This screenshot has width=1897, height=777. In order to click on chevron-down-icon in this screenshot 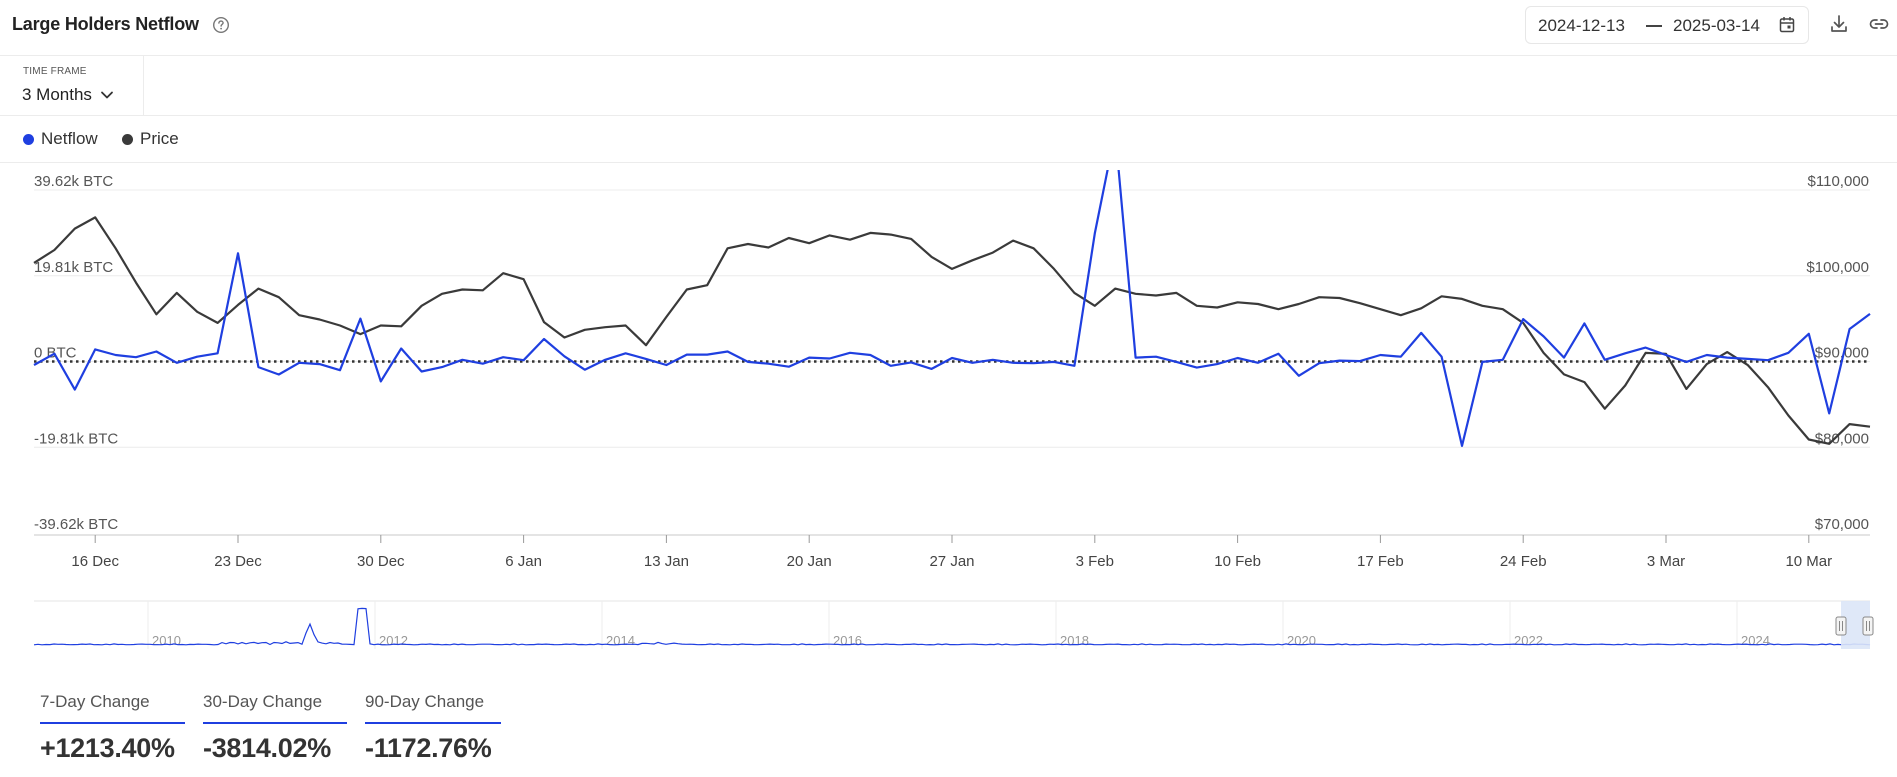, I will do `click(107, 95)`.